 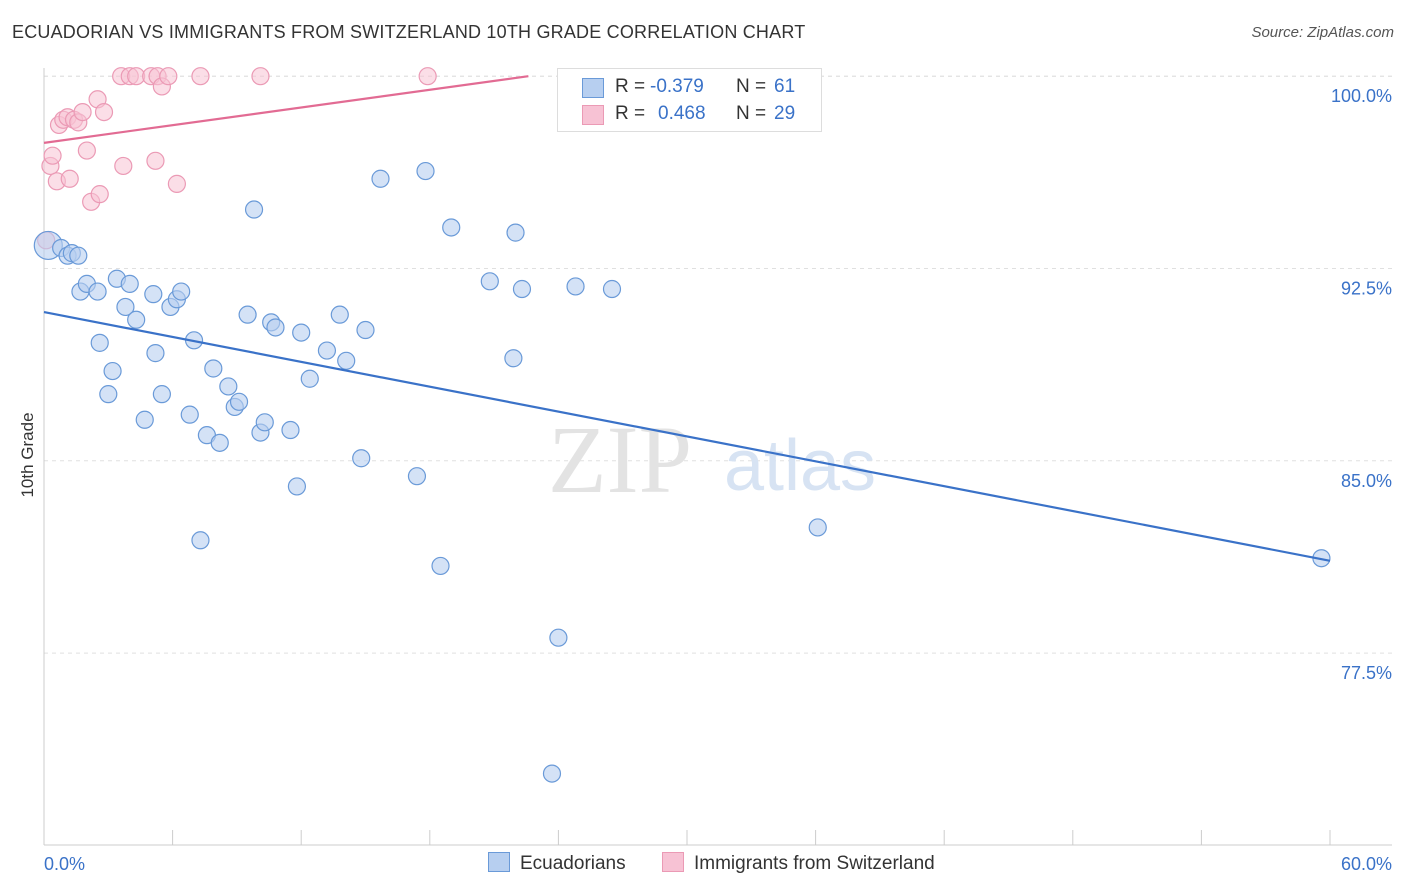 I want to click on correlation-legend: R = -0.379 N = 61 R = 0.468 N = 29, so click(x=689, y=100).